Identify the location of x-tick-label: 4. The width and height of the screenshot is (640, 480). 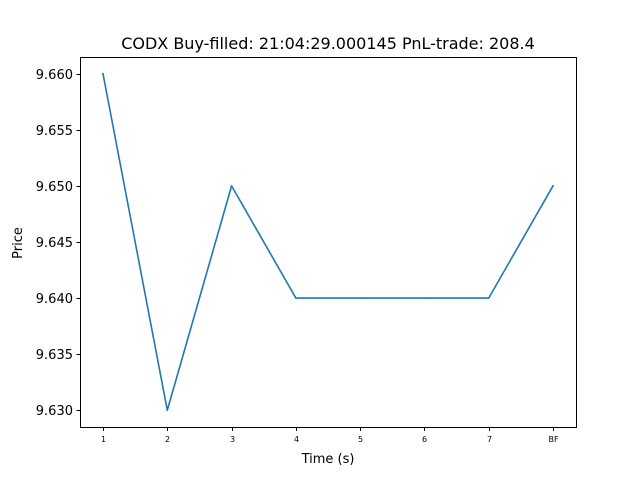
(296, 439).